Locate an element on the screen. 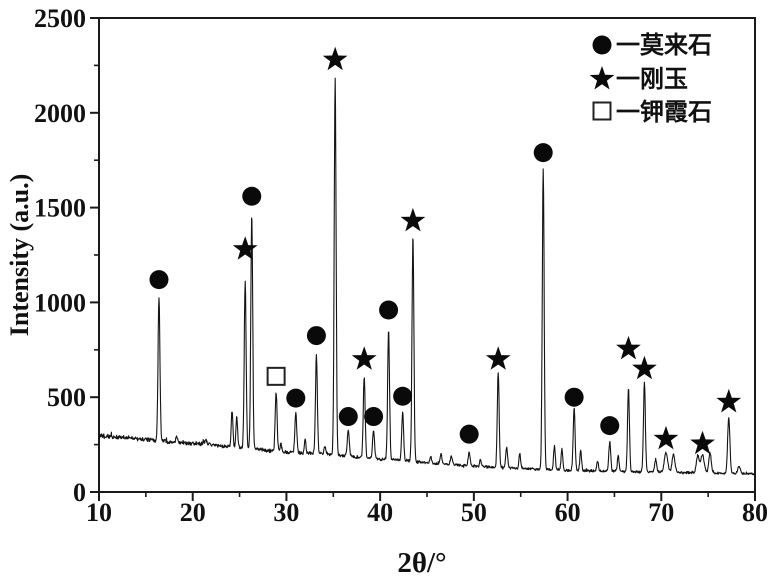  y-tick-label: 1000 is located at coordinates (60, 302).